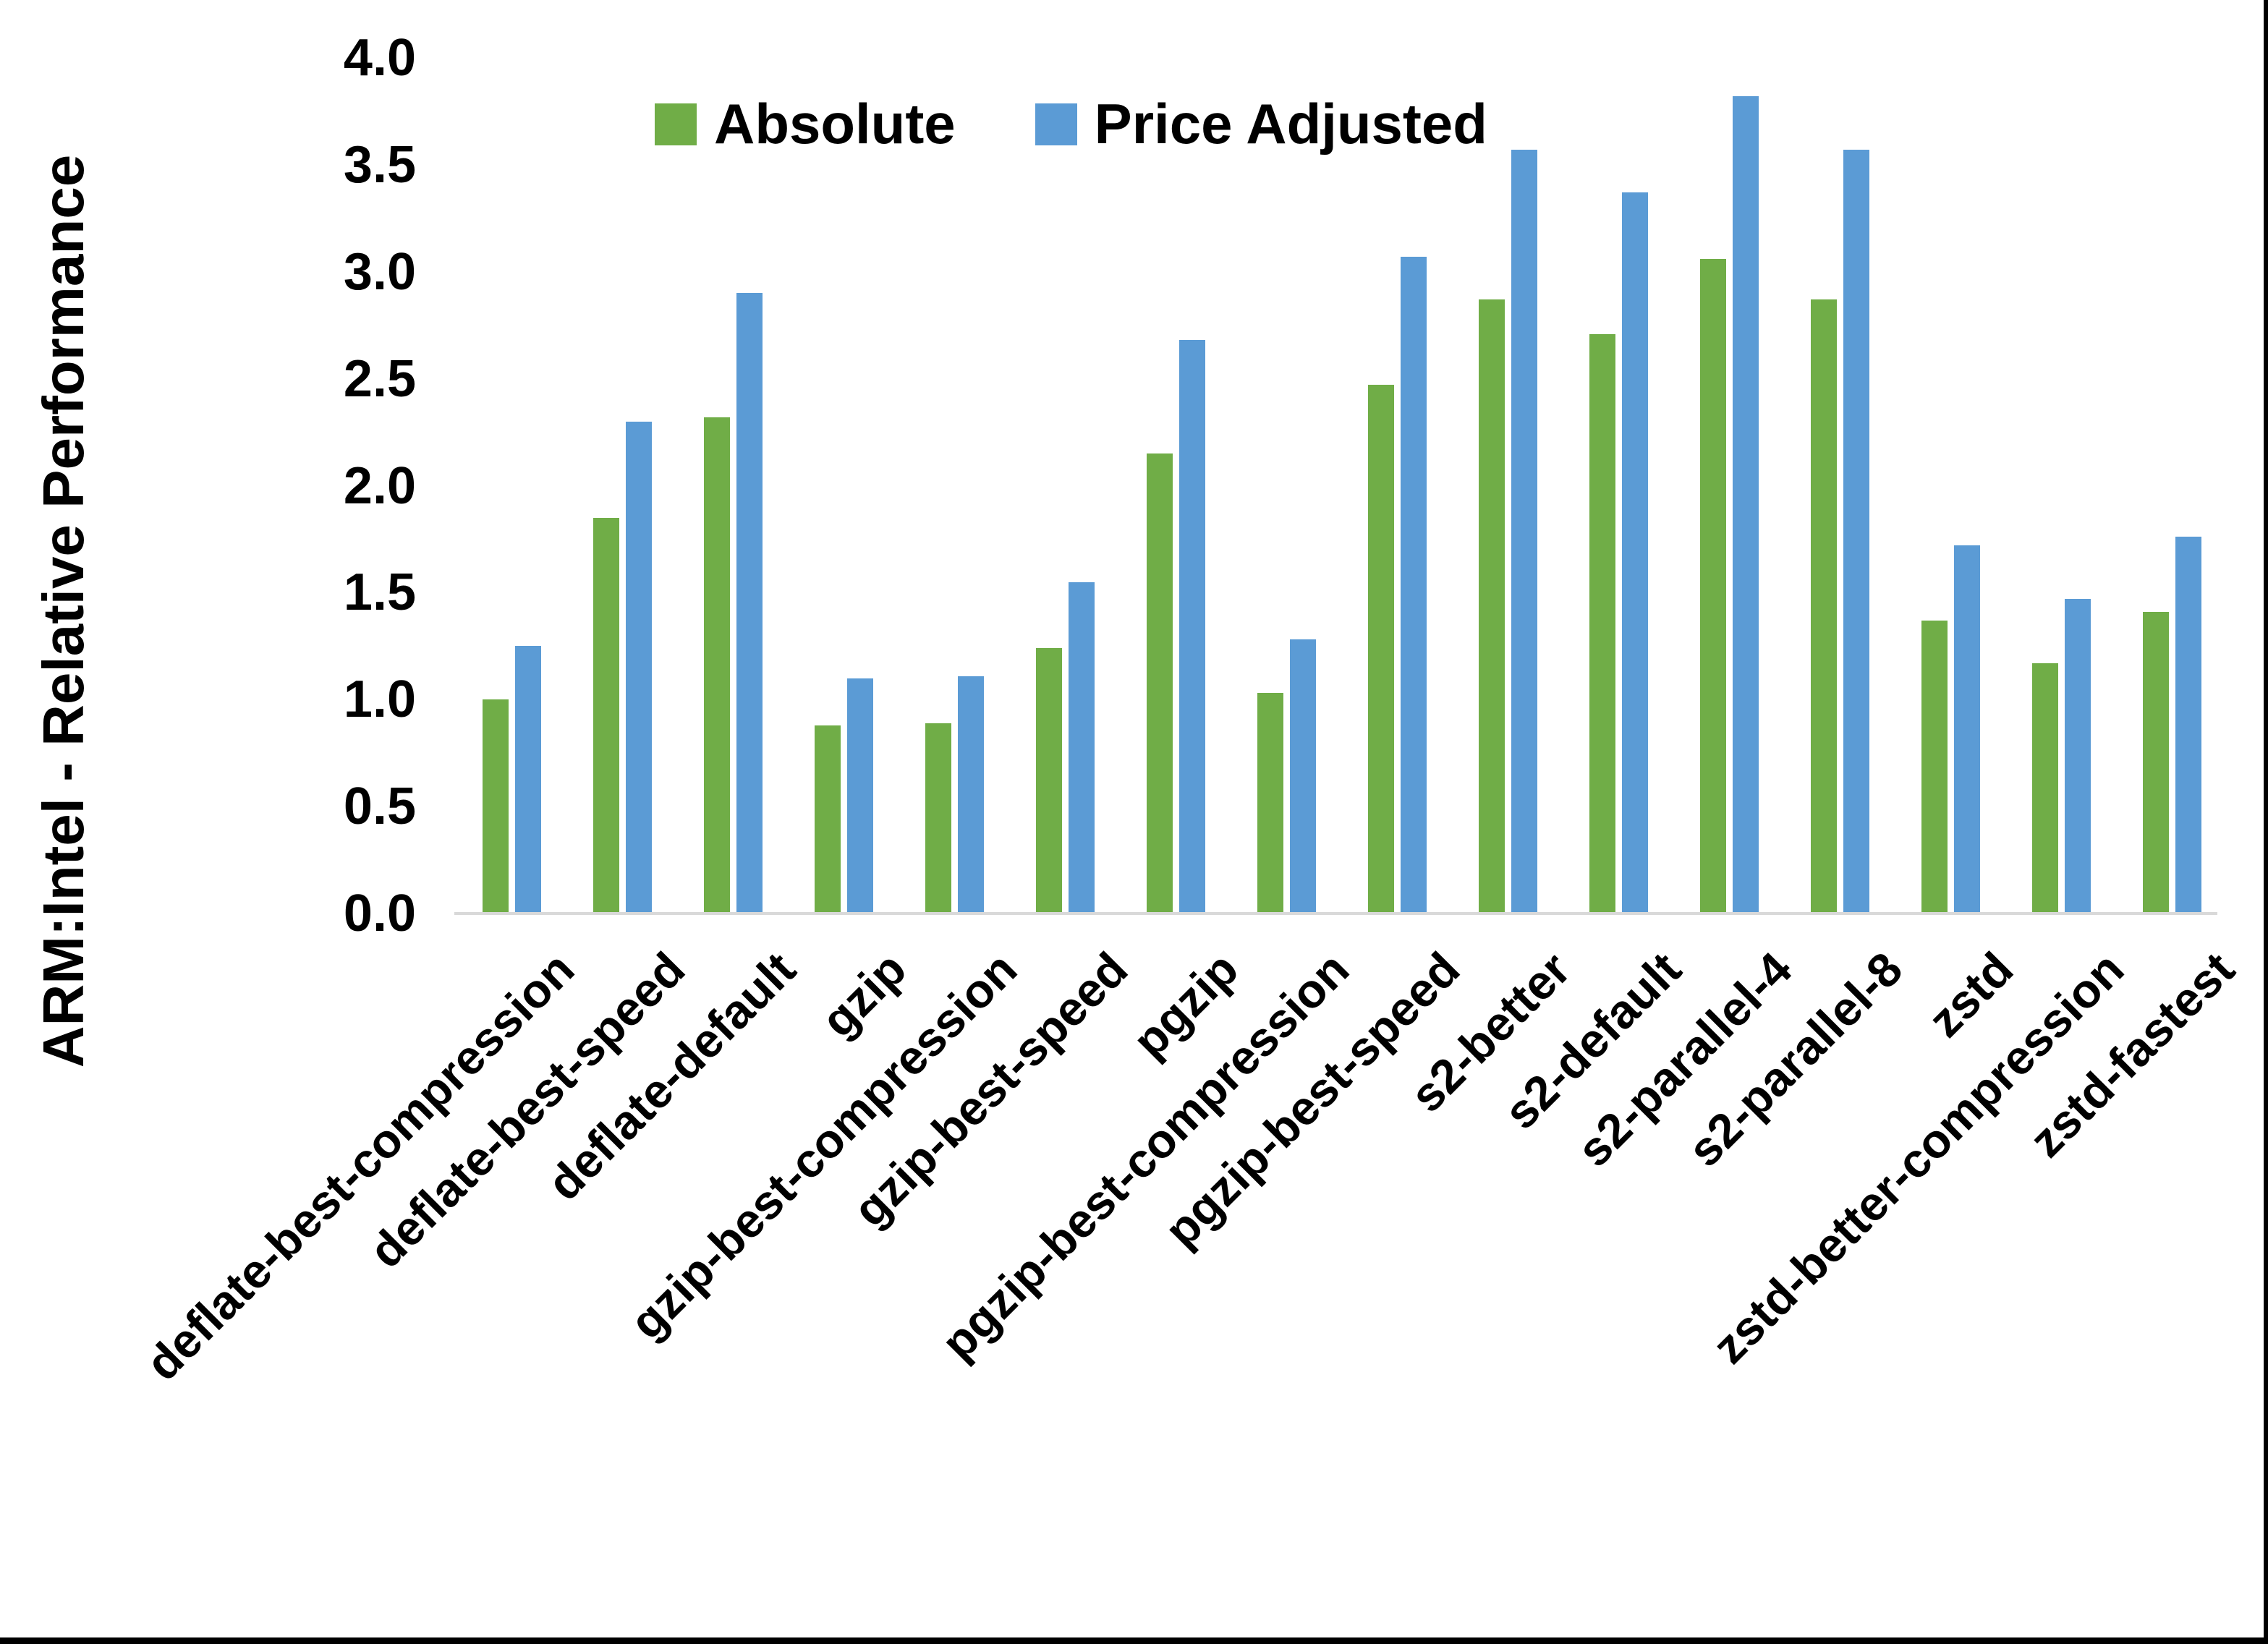  What do you see at coordinates (1049, 780) in the screenshot?
I see `bar-absolute-gzip-best-speed` at bounding box center [1049, 780].